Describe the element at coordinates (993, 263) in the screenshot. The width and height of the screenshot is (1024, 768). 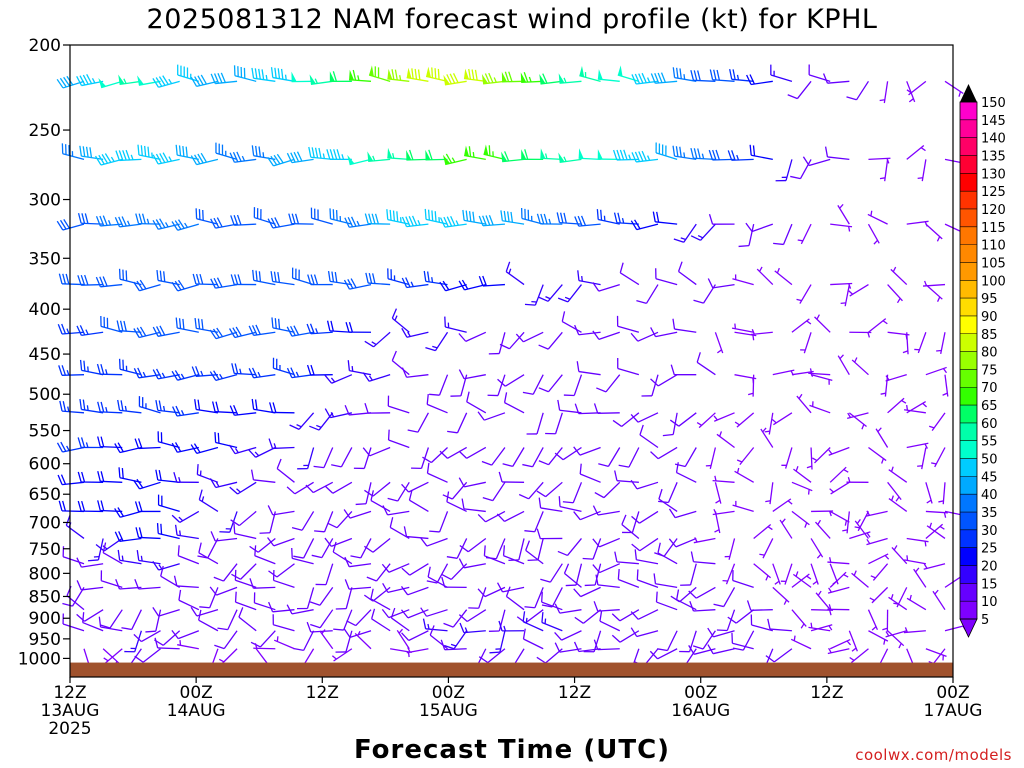
I see `colorbar-label: 105` at that location.